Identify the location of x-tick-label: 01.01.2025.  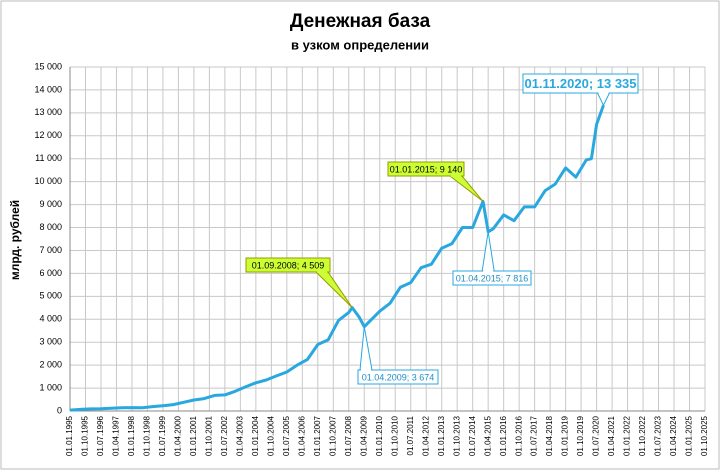
(689, 435).